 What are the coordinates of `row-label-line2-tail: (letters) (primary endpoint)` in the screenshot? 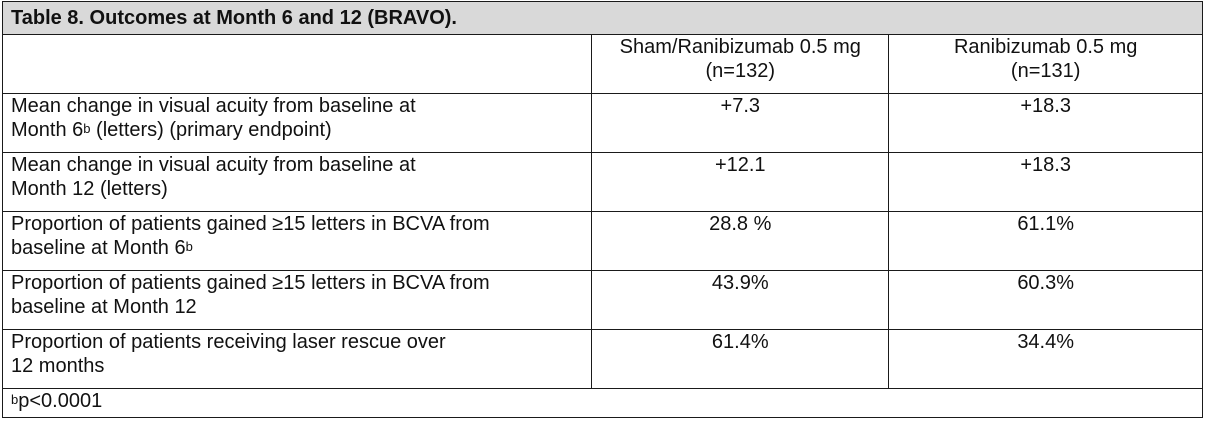 It's located at (211, 130).